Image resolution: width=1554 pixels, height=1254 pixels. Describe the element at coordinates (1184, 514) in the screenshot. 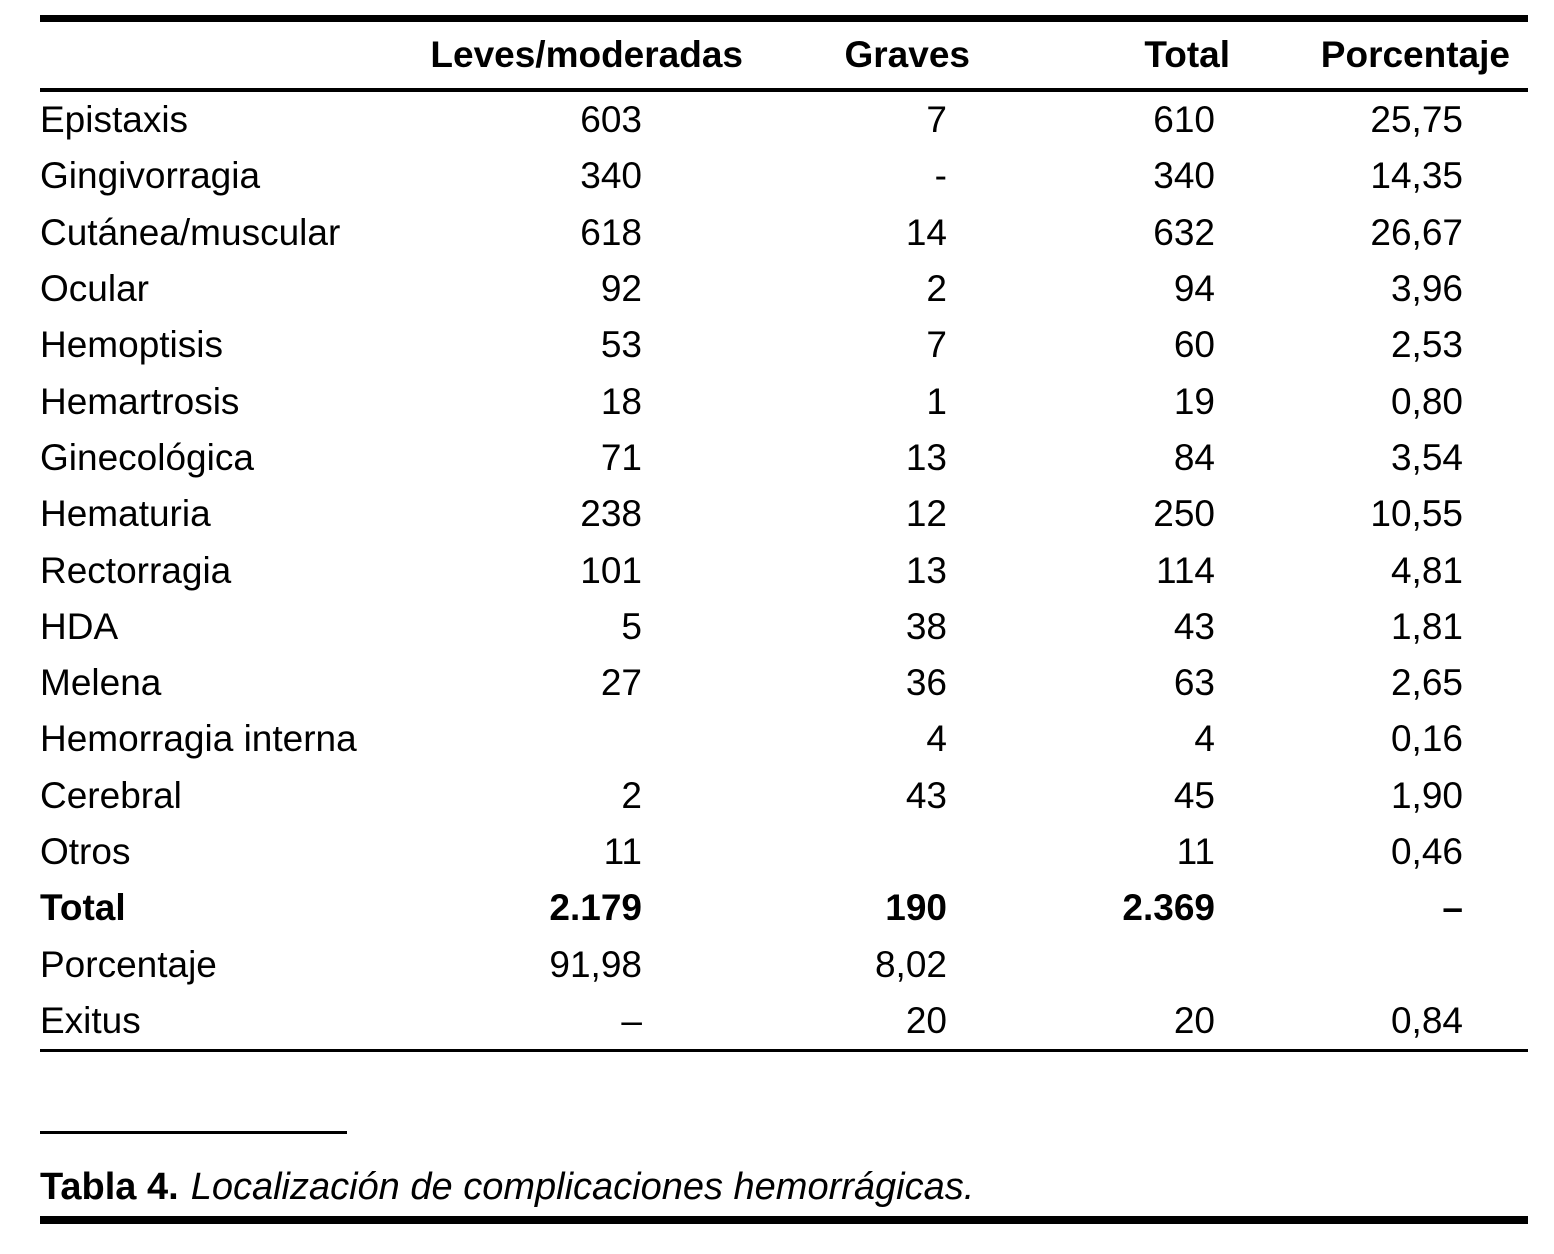

I see `total-cell: 250` at that location.